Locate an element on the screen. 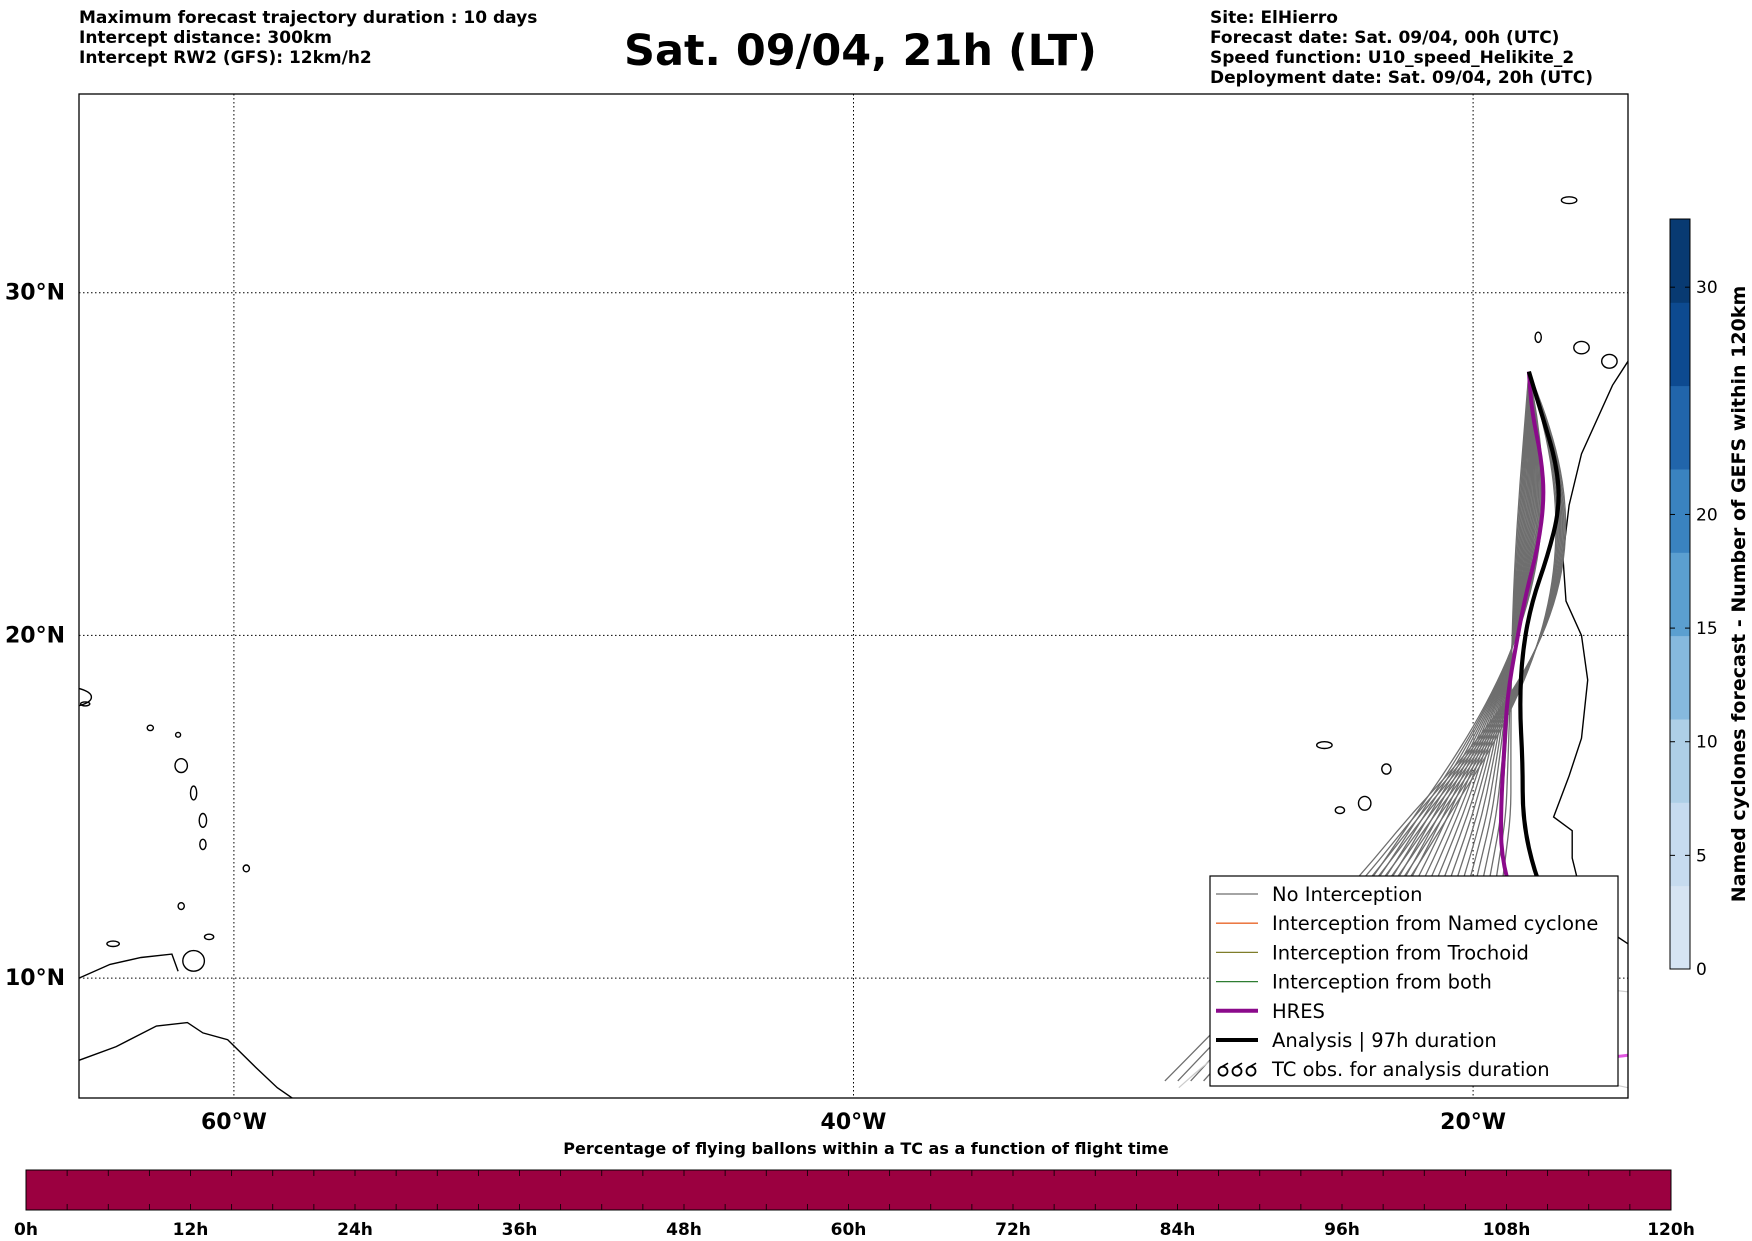 The width and height of the screenshot is (1752, 1241). colorbar-bottom-tick-label: 84h is located at coordinates (1178, 1230).